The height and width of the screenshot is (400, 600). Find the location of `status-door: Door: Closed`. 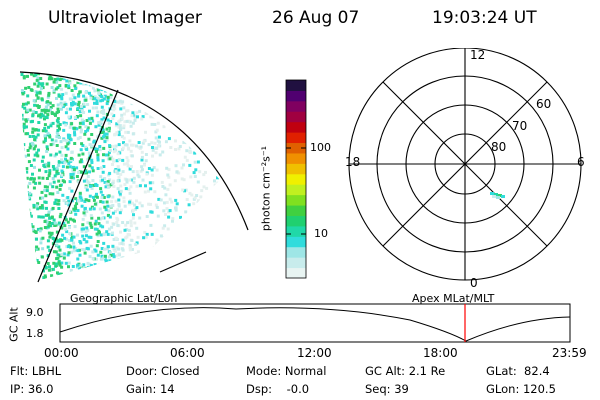

status-door: Door: Closed is located at coordinates (163, 371).